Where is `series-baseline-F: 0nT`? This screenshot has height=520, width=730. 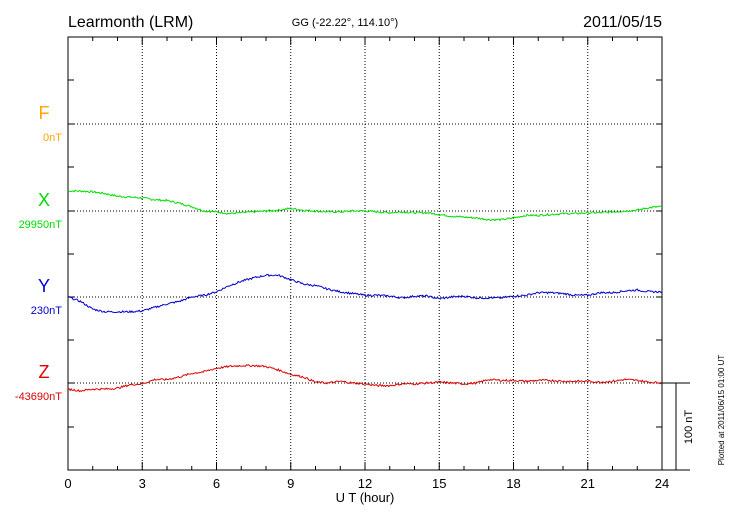 series-baseline-F: 0nT is located at coordinates (52, 138).